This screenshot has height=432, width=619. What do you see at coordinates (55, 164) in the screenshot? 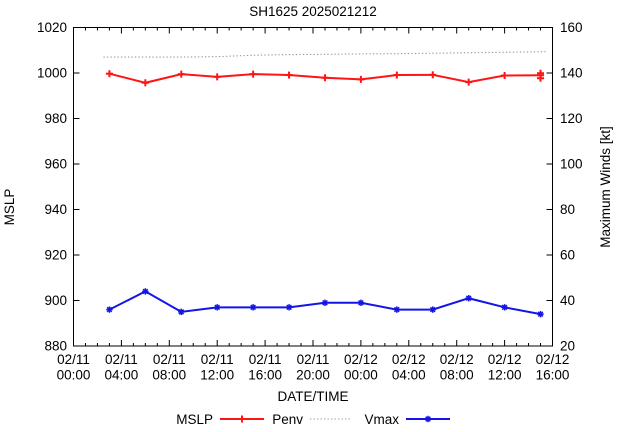
I see `y-left-tick-label: 960` at bounding box center [55, 164].